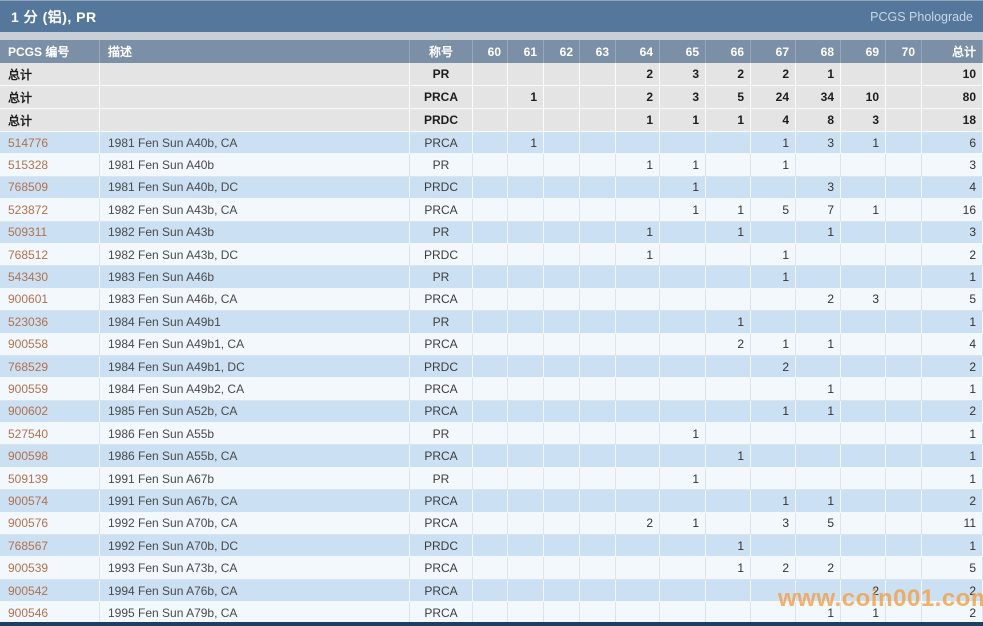  What do you see at coordinates (28, 523) in the screenshot?
I see `pcgs-number-link: 900576` at bounding box center [28, 523].